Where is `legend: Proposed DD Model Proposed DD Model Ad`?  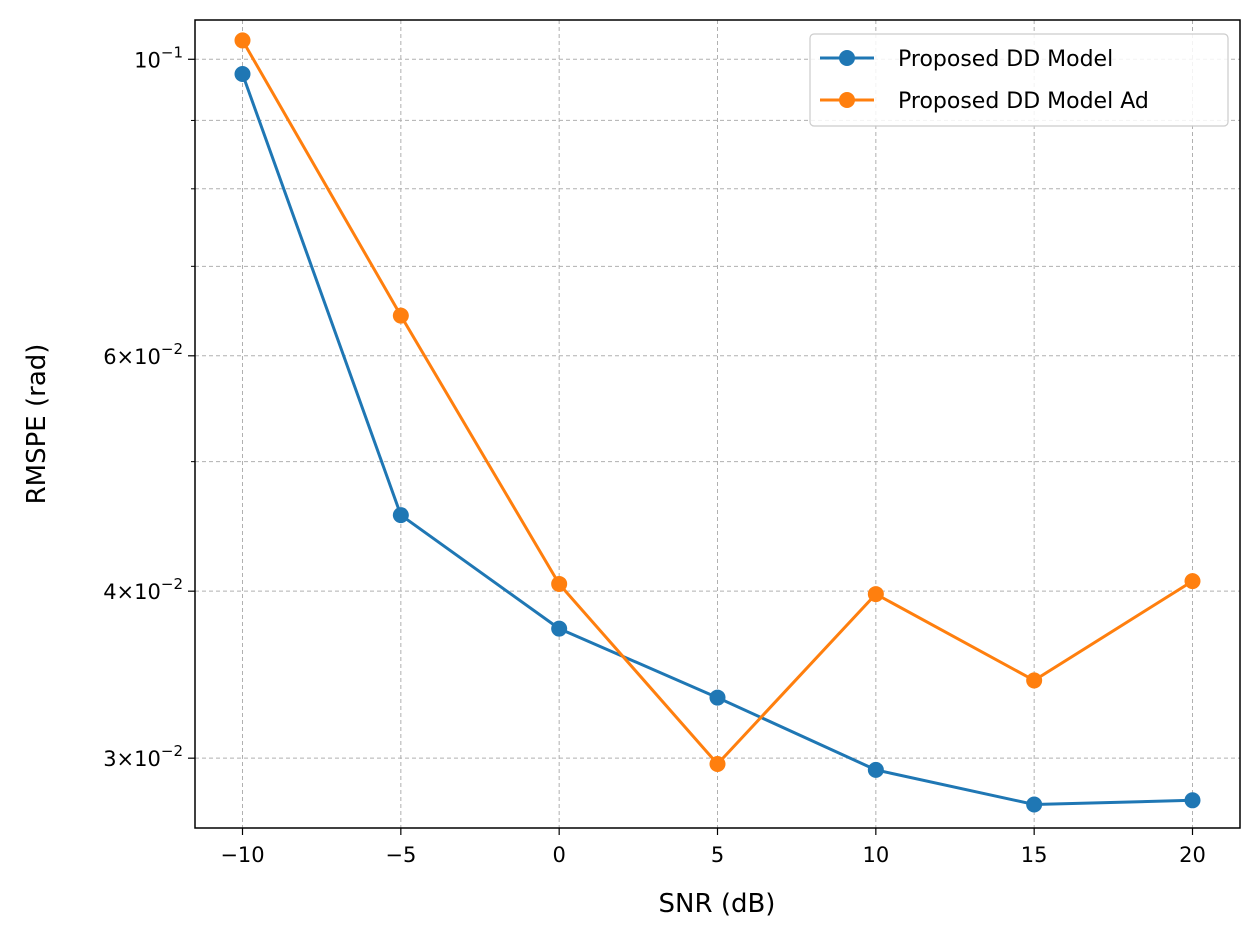
legend: Proposed DD Model Proposed DD Model Ad is located at coordinates (1019, 80).